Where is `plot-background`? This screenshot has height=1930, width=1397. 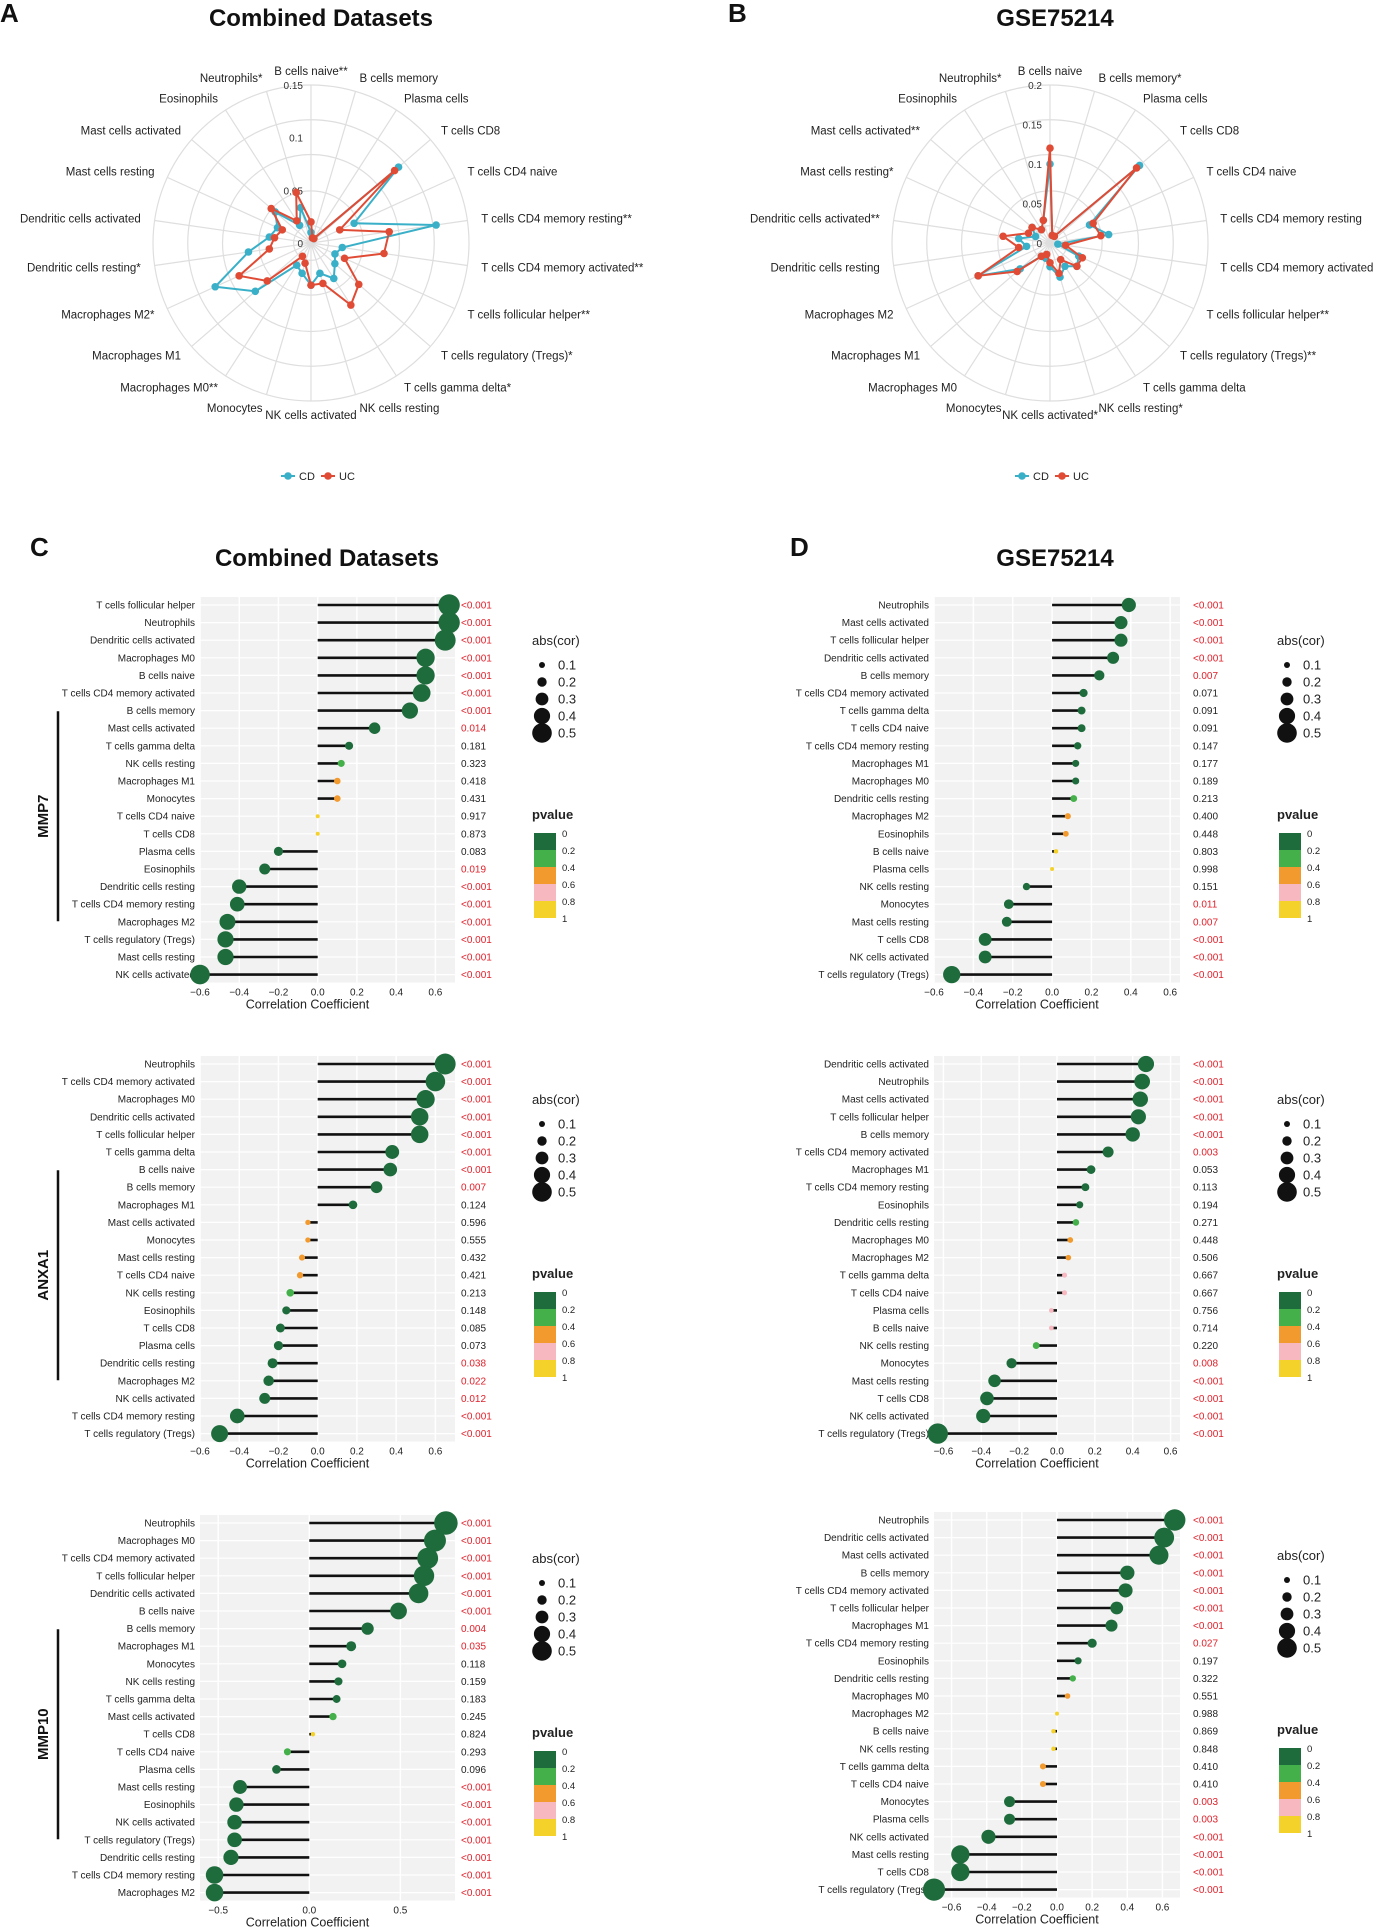
plot-background is located at coordinates (327, 790).